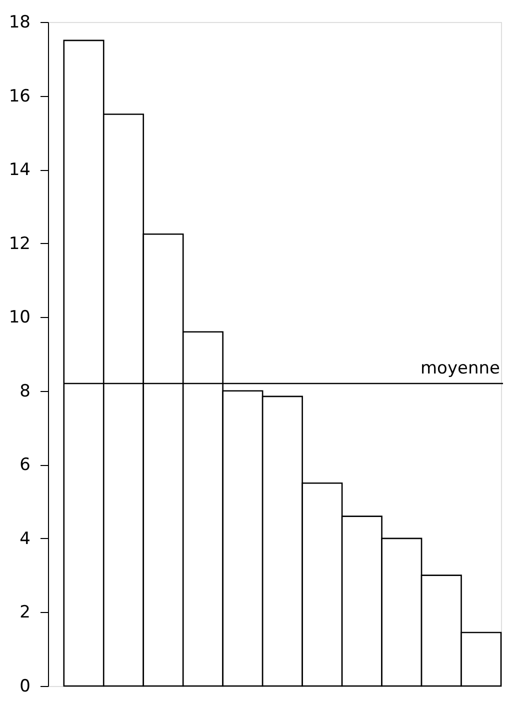 This screenshot has width=511, height=701. Describe the element at coordinates (25, 391) in the screenshot. I see `y-tick-label: 8` at that location.